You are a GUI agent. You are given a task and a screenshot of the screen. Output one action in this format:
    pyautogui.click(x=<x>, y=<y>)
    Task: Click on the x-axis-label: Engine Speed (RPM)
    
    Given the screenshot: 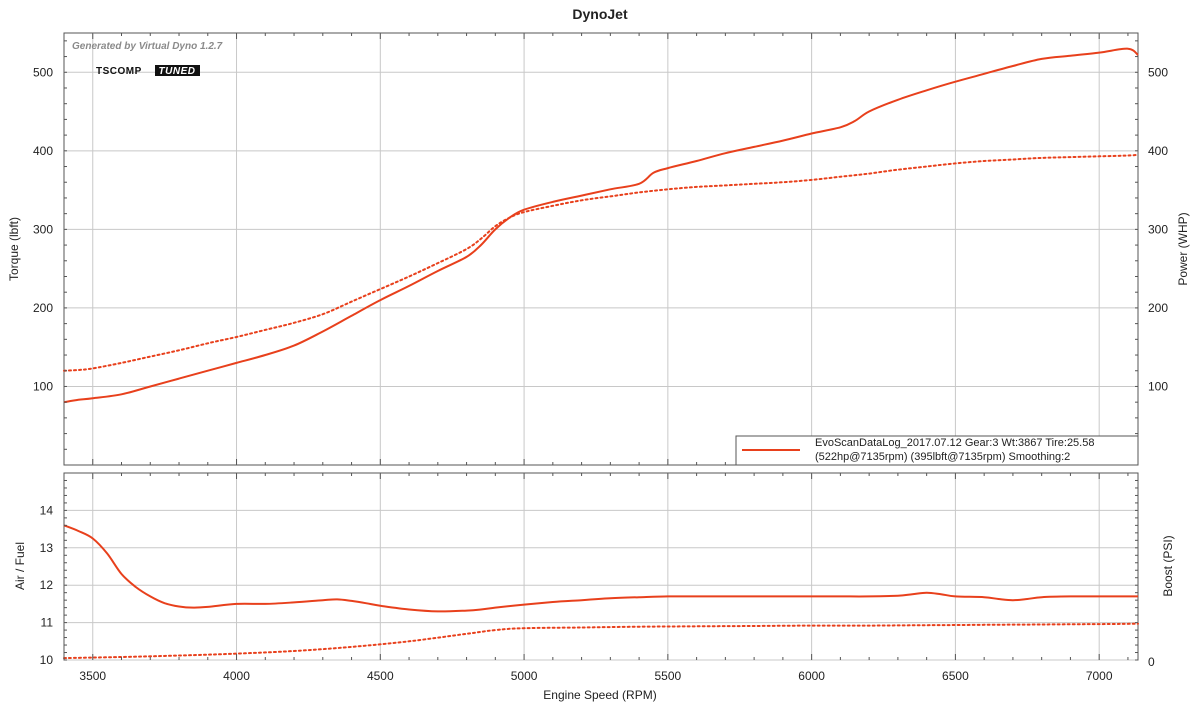 What is the action you would take?
    pyautogui.click(x=599, y=695)
    